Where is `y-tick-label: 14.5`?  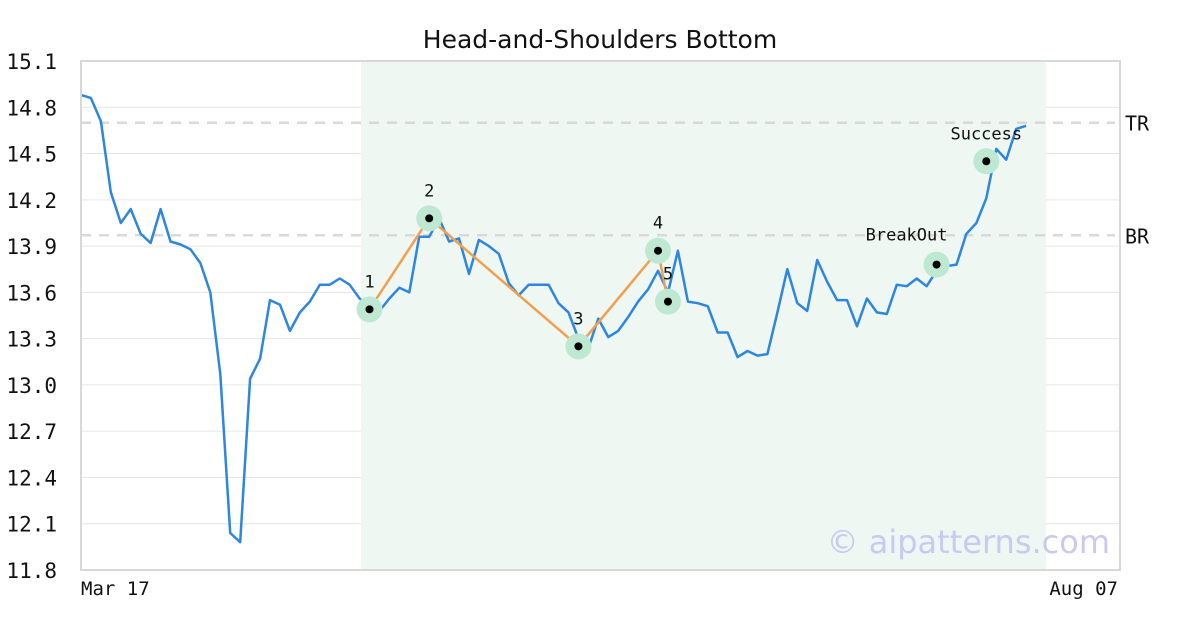
y-tick-label: 14.5 is located at coordinates (31, 155).